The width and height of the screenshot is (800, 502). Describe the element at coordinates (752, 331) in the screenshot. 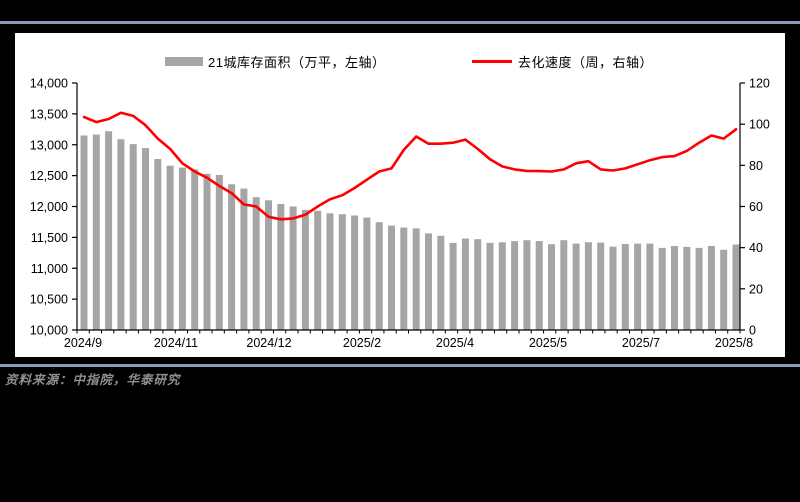

I see `right-axis-label: 0` at that location.